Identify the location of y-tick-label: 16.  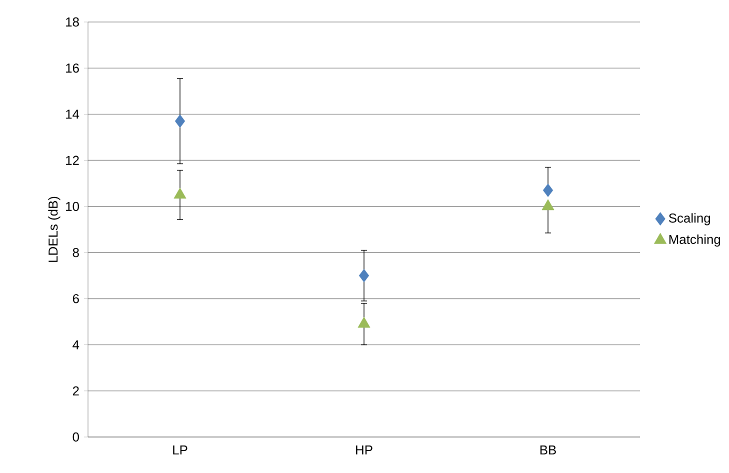
(72, 68).